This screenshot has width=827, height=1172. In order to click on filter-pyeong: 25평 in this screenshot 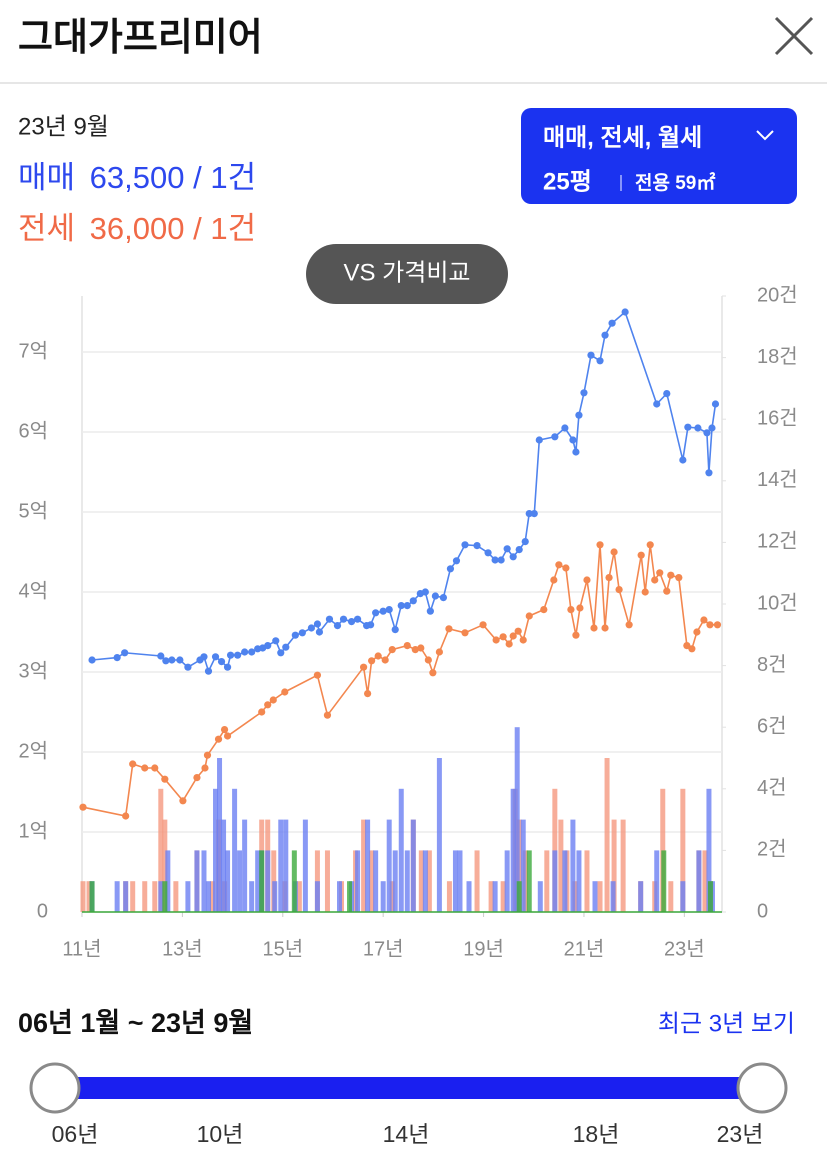, I will do `click(567, 181)`.